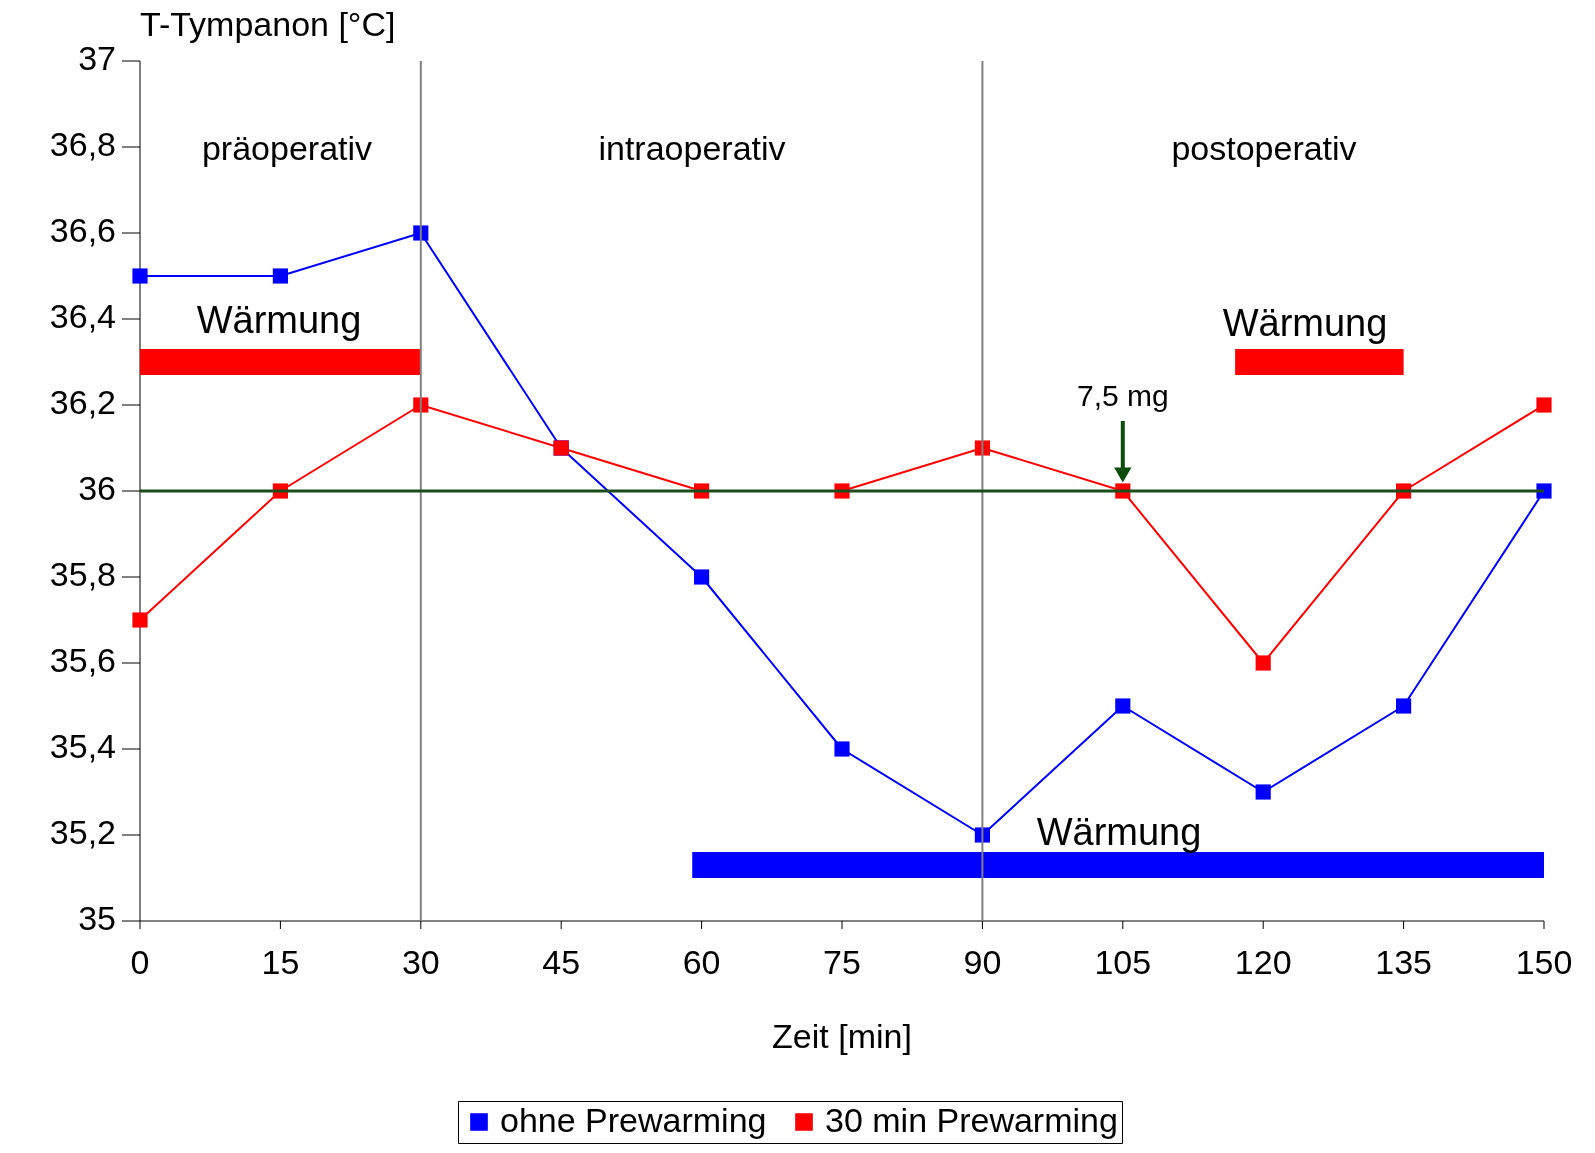 This screenshot has width=1595, height=1153. Describe the element at coordinates (842, 962) in the screenshot. I see `x-tick-label: 75` at that location.